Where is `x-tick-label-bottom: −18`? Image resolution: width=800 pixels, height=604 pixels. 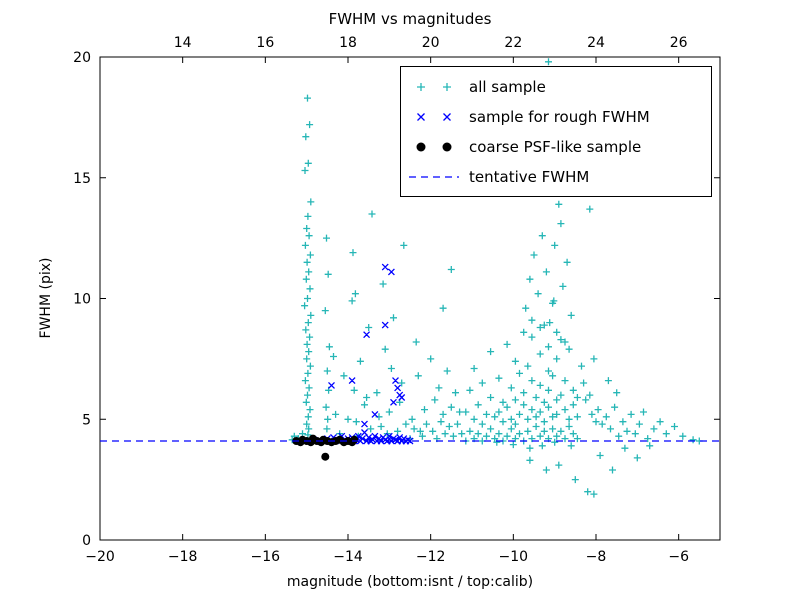
x-tick-label-bottom: −18 is located at coordinates (183, 557).